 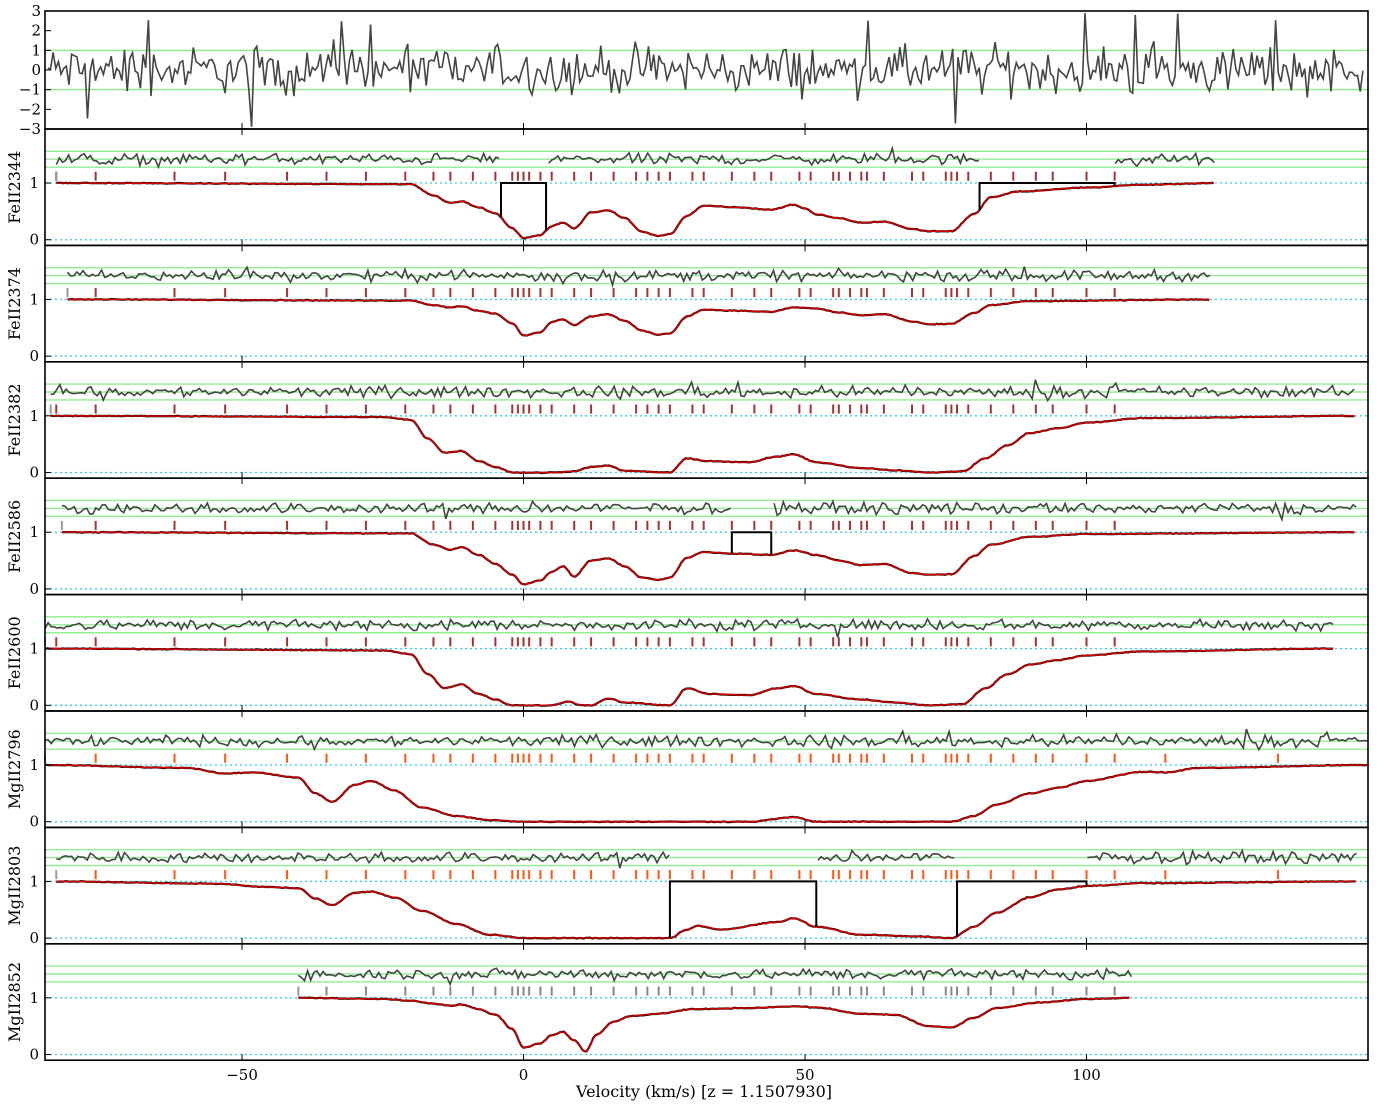 I want to click on panel-feii2382: 1 0 FeII2382, so click(x=687, y=421).